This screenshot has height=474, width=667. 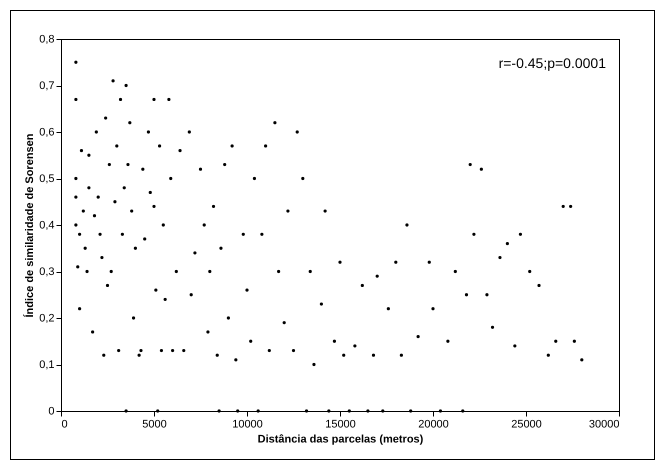 I want to click on y-axis-title: Índice de similaridade de Sorensen, so click(x=29, y=225).